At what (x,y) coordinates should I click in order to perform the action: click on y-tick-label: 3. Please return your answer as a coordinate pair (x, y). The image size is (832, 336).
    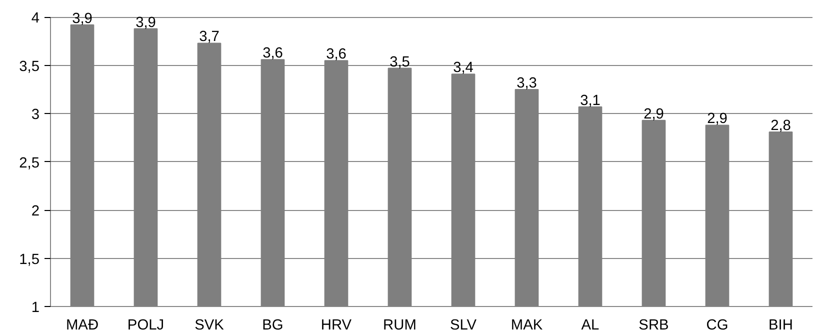
    Looking at the image, I should click on (35, 115).